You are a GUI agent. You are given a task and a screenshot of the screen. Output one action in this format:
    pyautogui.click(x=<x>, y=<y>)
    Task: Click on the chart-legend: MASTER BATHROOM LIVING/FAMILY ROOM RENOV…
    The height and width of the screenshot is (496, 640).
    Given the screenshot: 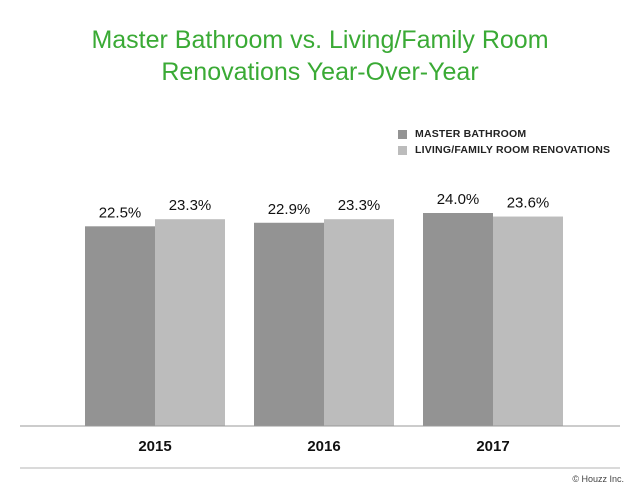 What is the action you would take?
    pyautogui.click(x=504, y=142)
    